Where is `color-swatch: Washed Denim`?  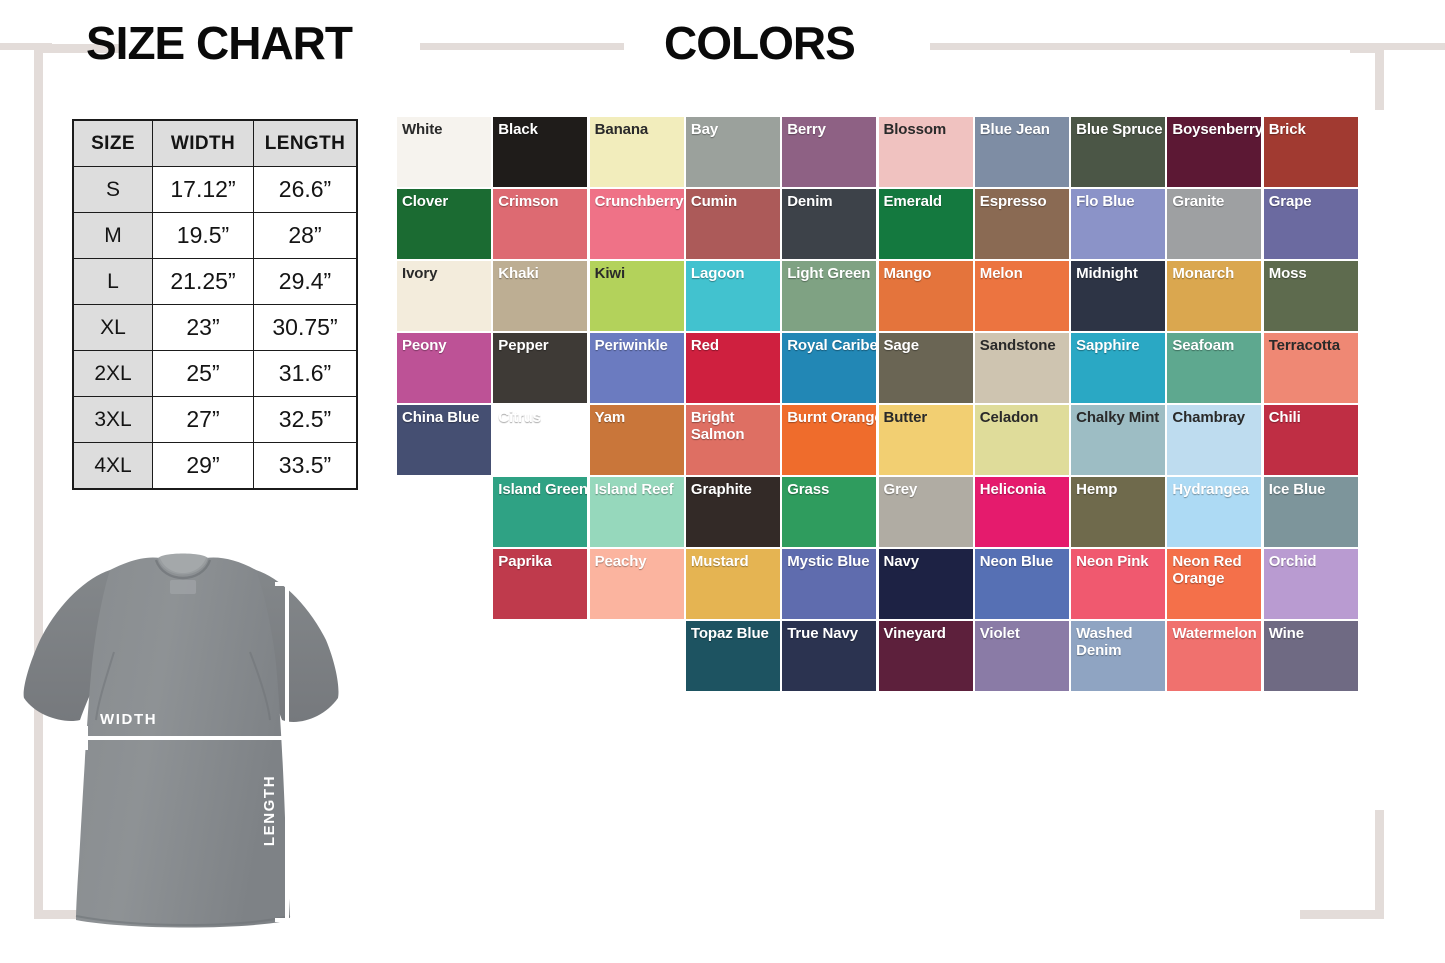
color-swatch: Washed Denim is located at coordinates (1118, 656).